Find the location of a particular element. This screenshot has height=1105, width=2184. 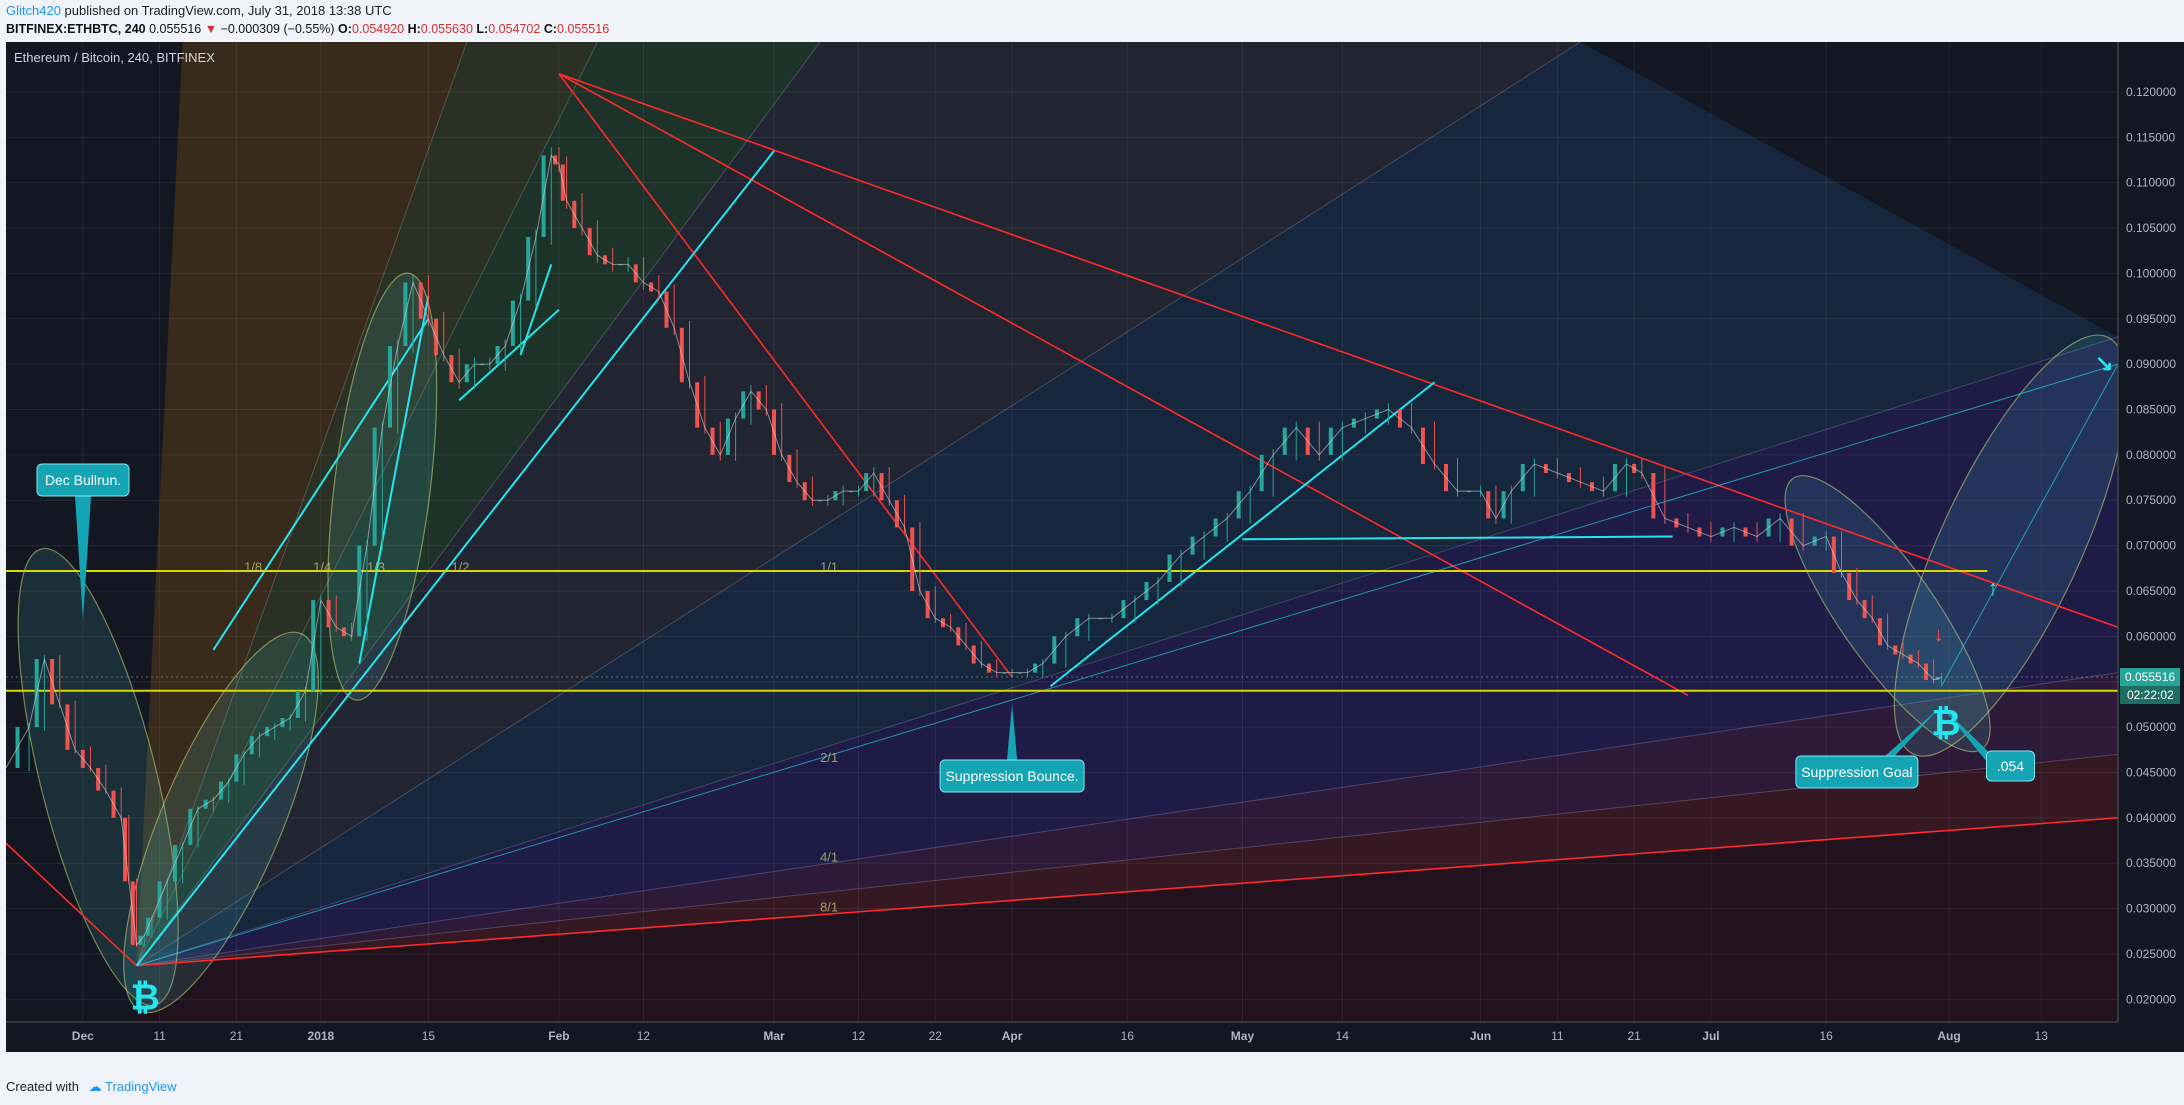

callout-0: Dec Bullrun. is located at coordinates (83, 541).